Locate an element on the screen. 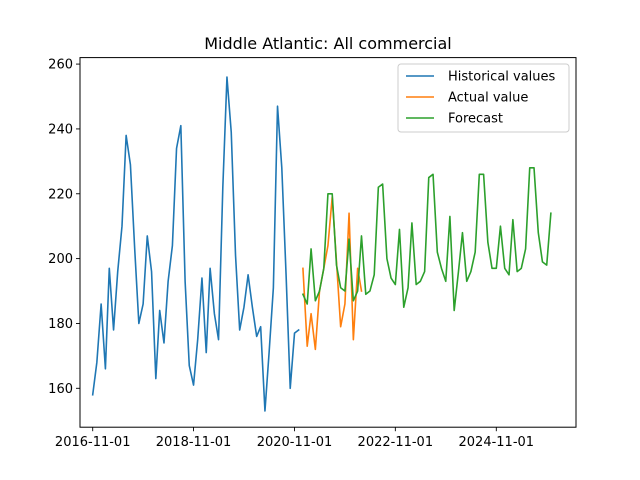  x-tick-label: 2020-11-01 is located at coordinates (295, 442).